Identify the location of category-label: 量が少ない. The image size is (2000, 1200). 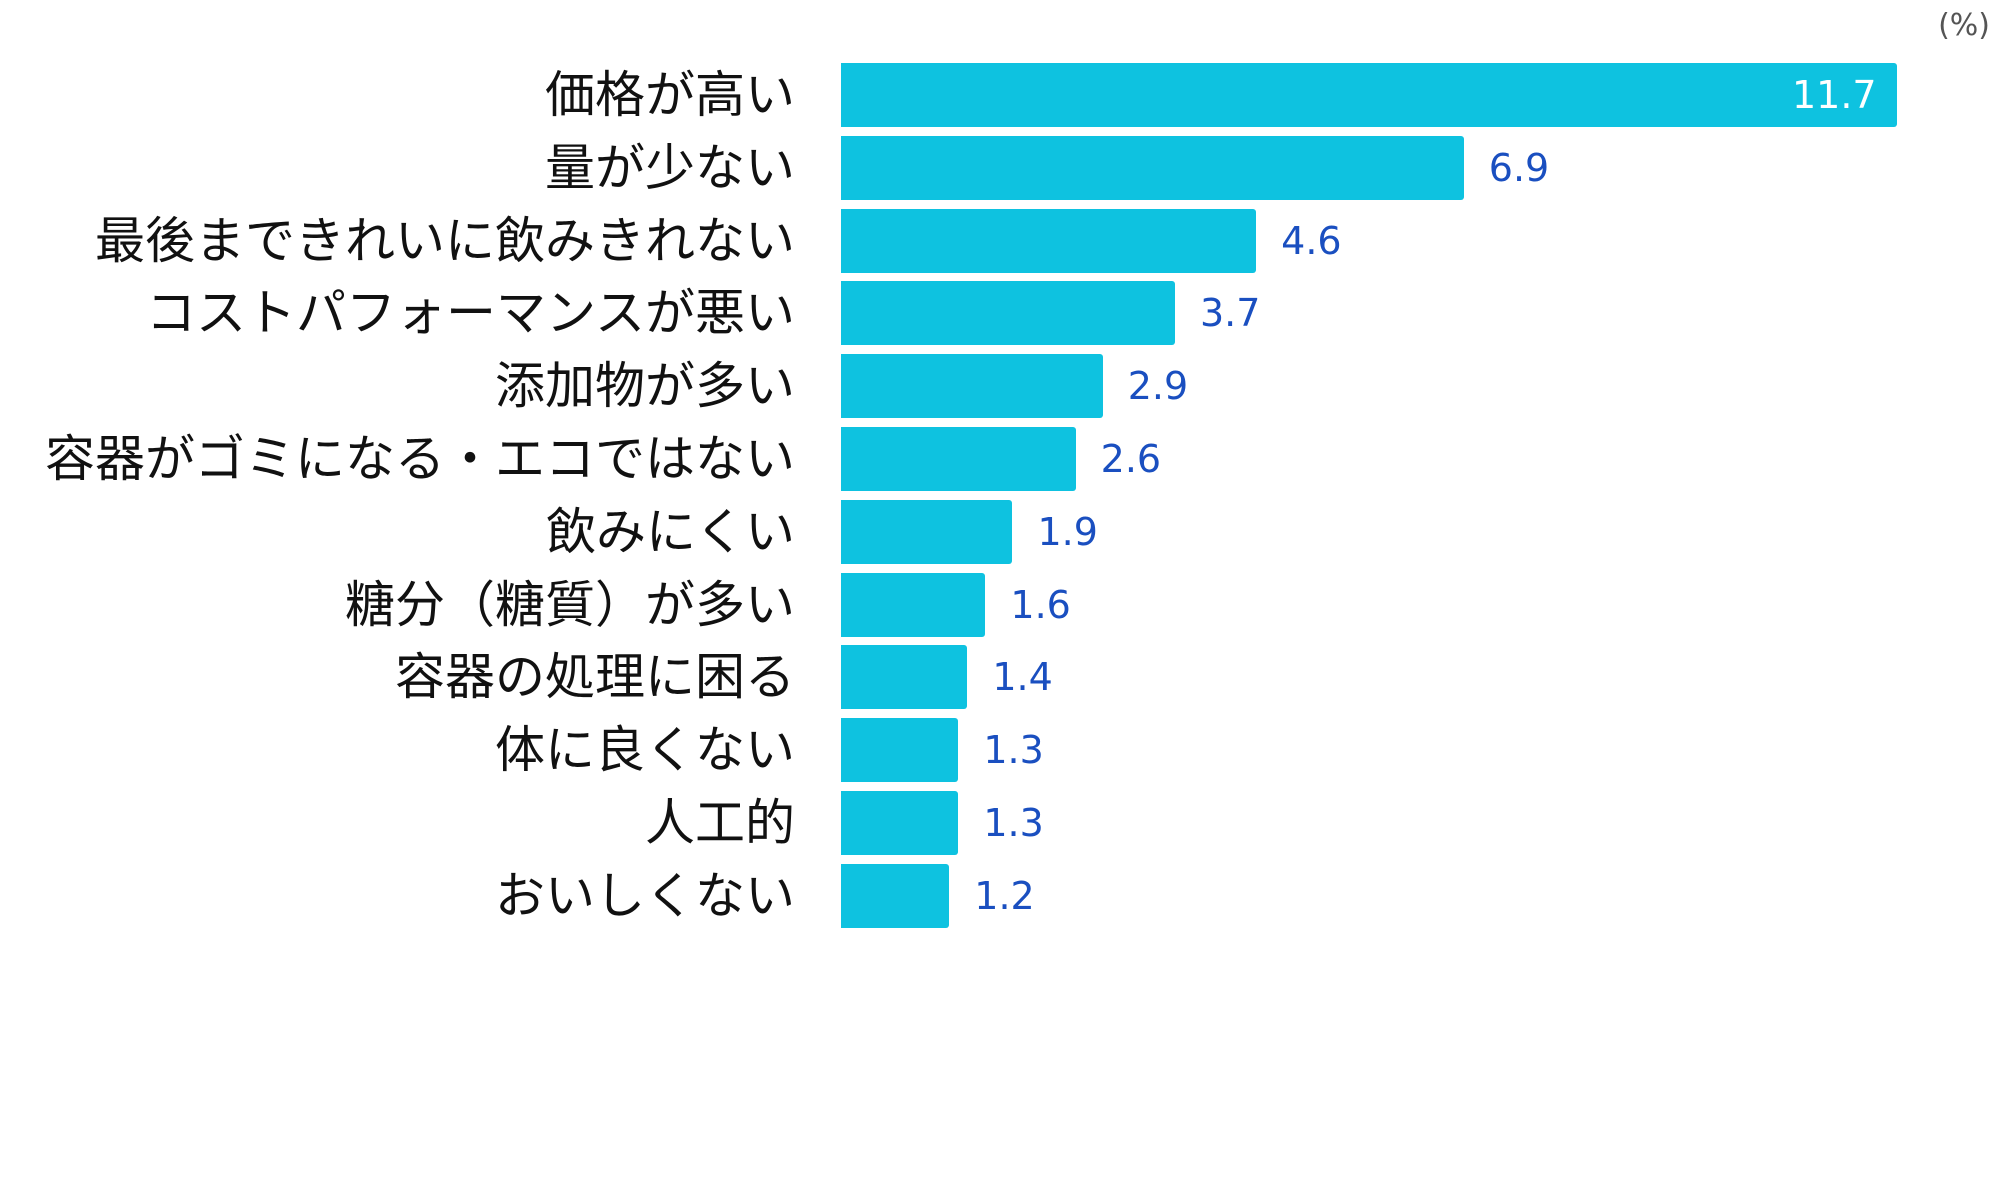
(670, 167).